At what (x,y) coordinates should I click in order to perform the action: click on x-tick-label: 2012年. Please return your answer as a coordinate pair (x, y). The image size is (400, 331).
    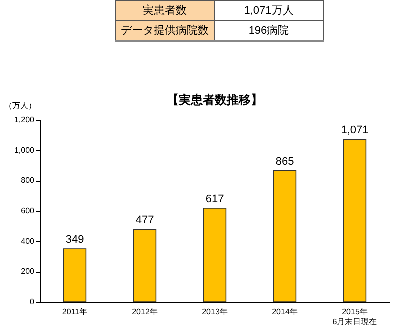
    Looking at the image, I should click on (145, 312).